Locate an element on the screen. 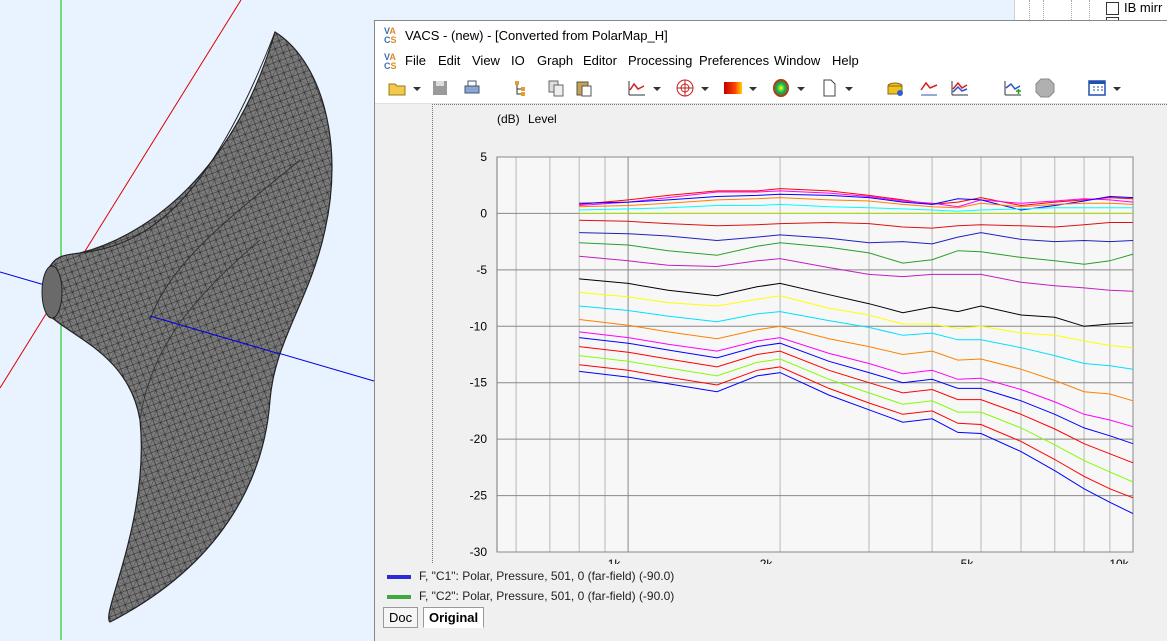 This screenshot has height=641, width=1167. balloon-dropdown-icon is located at coordinates (801, 89).